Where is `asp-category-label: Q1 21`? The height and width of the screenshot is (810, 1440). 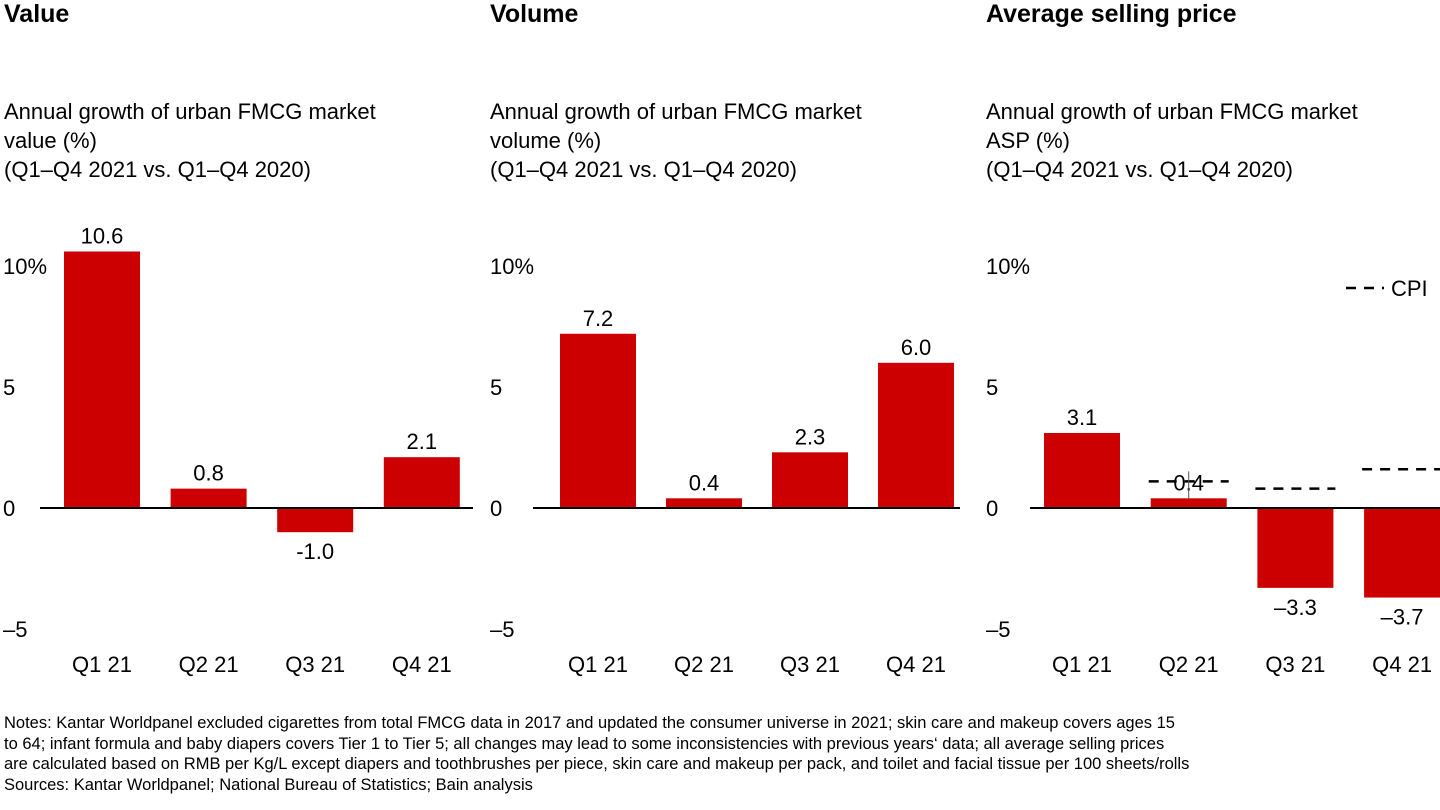 asp-category-label: Q1 21 is located at coordinates (1082, 664).